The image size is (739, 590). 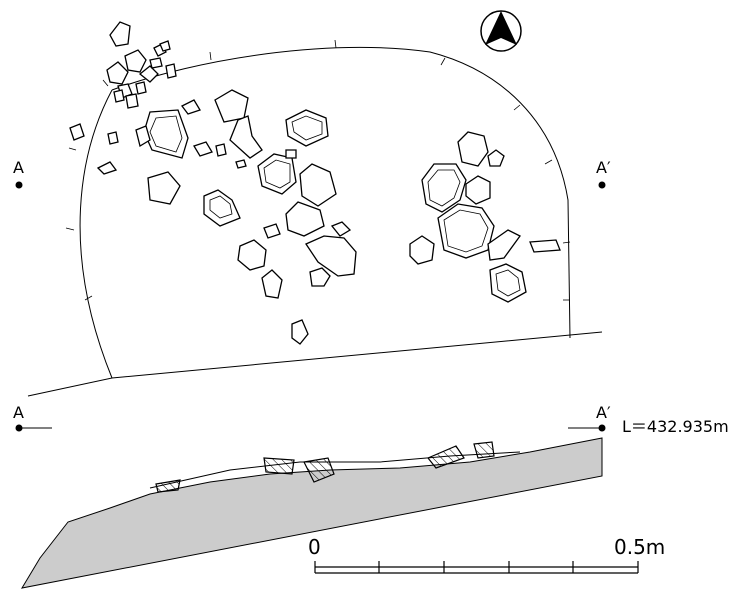 I want to click on plan-point-a-prime, so click(x=602, y=185).